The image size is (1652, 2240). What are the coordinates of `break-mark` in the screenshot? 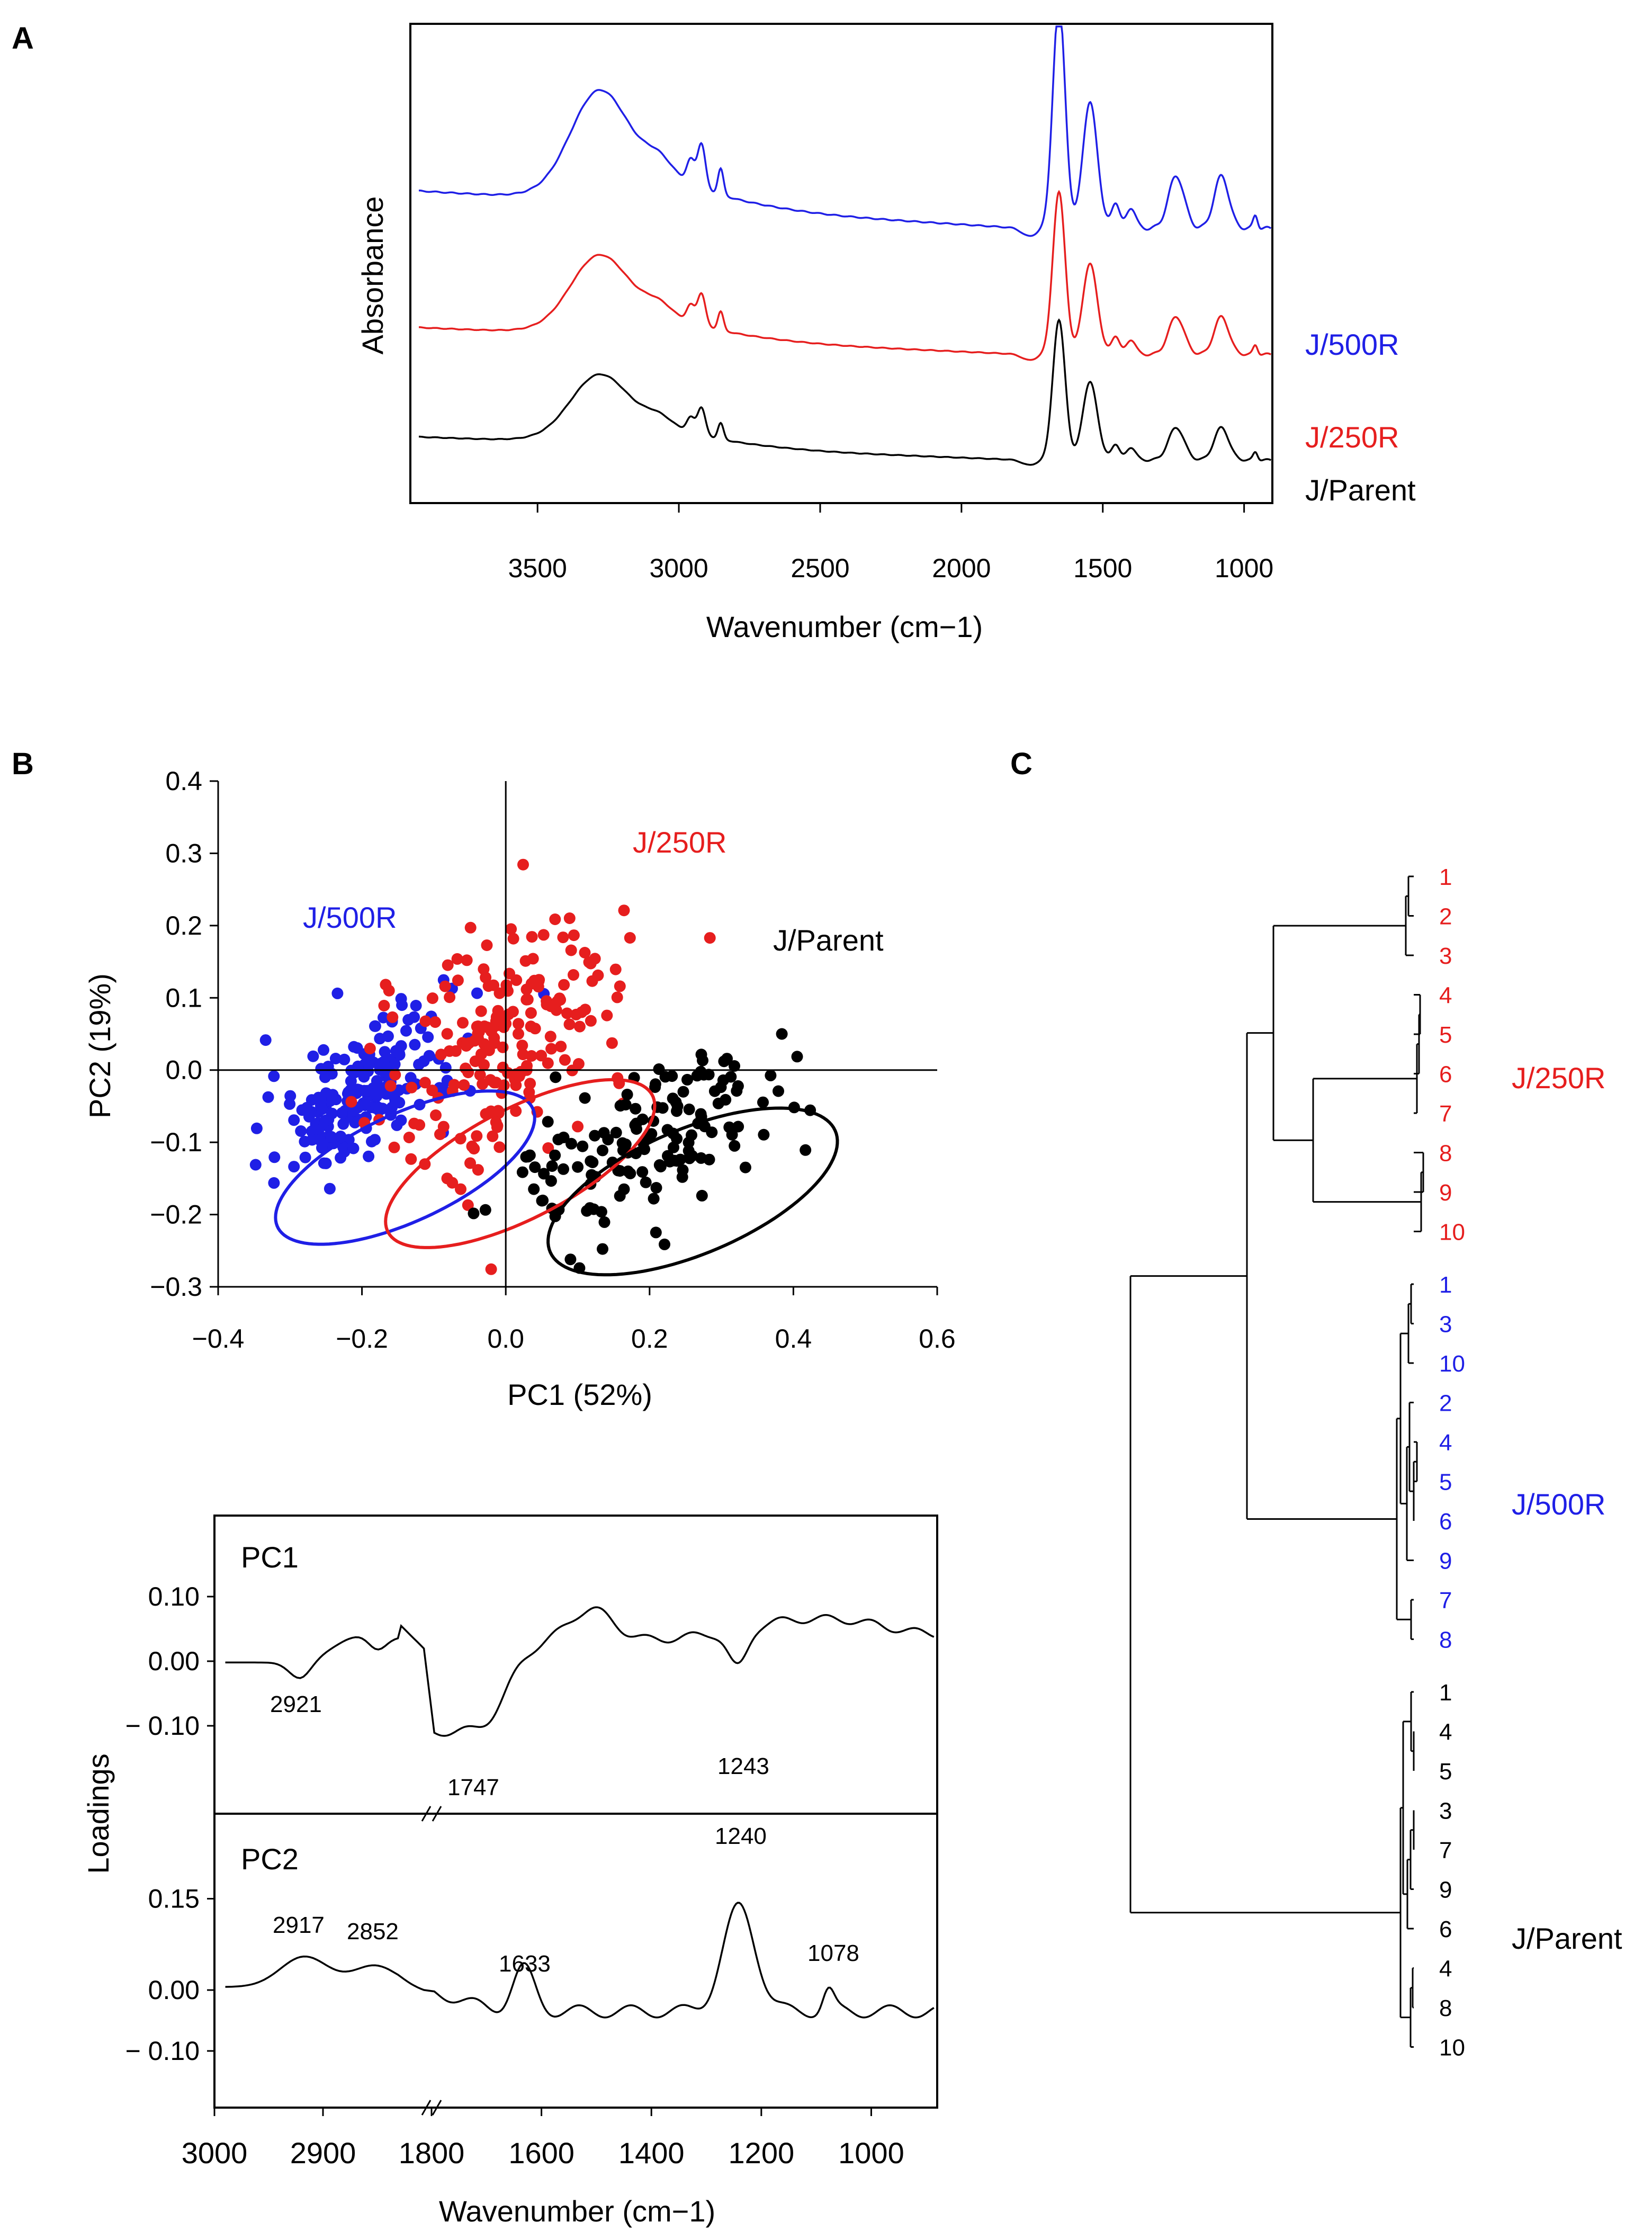 It's located at (426, 1814).